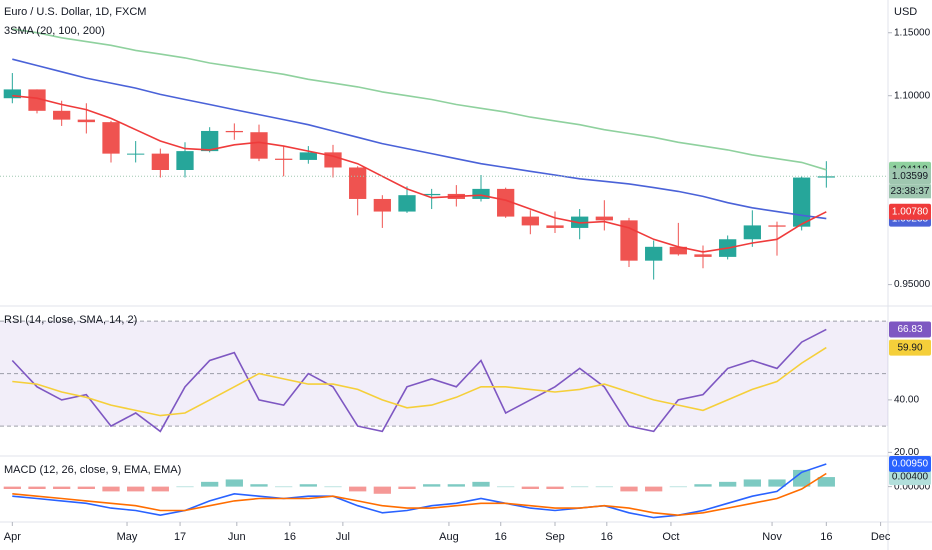 This screenshot has height=550, width=932. Describe the element at coordinates (912, 95) in the screenshot. I see `y-tick-label: 1.10000` at that location.